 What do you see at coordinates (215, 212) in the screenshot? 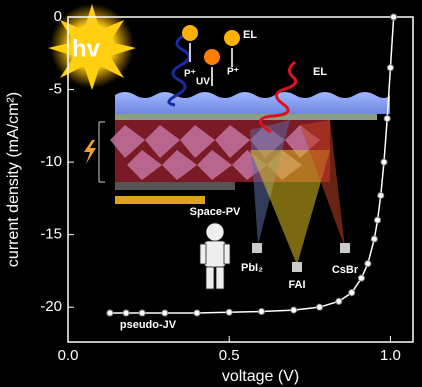
I see `annotation: Space-PV` at bounding box center [215, 212].